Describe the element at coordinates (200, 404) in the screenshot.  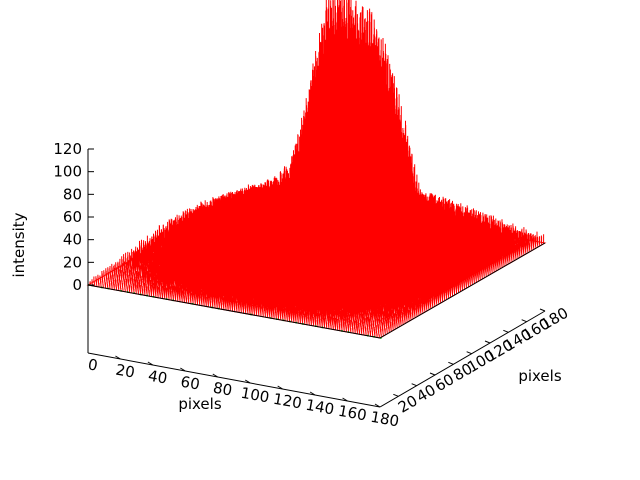
I see `x-axis-title: pixels` at that location.